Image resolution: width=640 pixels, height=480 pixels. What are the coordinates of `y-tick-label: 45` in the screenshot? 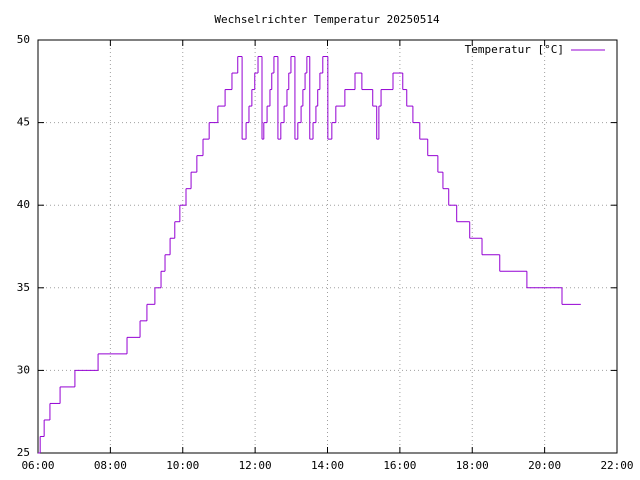 It's located at (23, 122).